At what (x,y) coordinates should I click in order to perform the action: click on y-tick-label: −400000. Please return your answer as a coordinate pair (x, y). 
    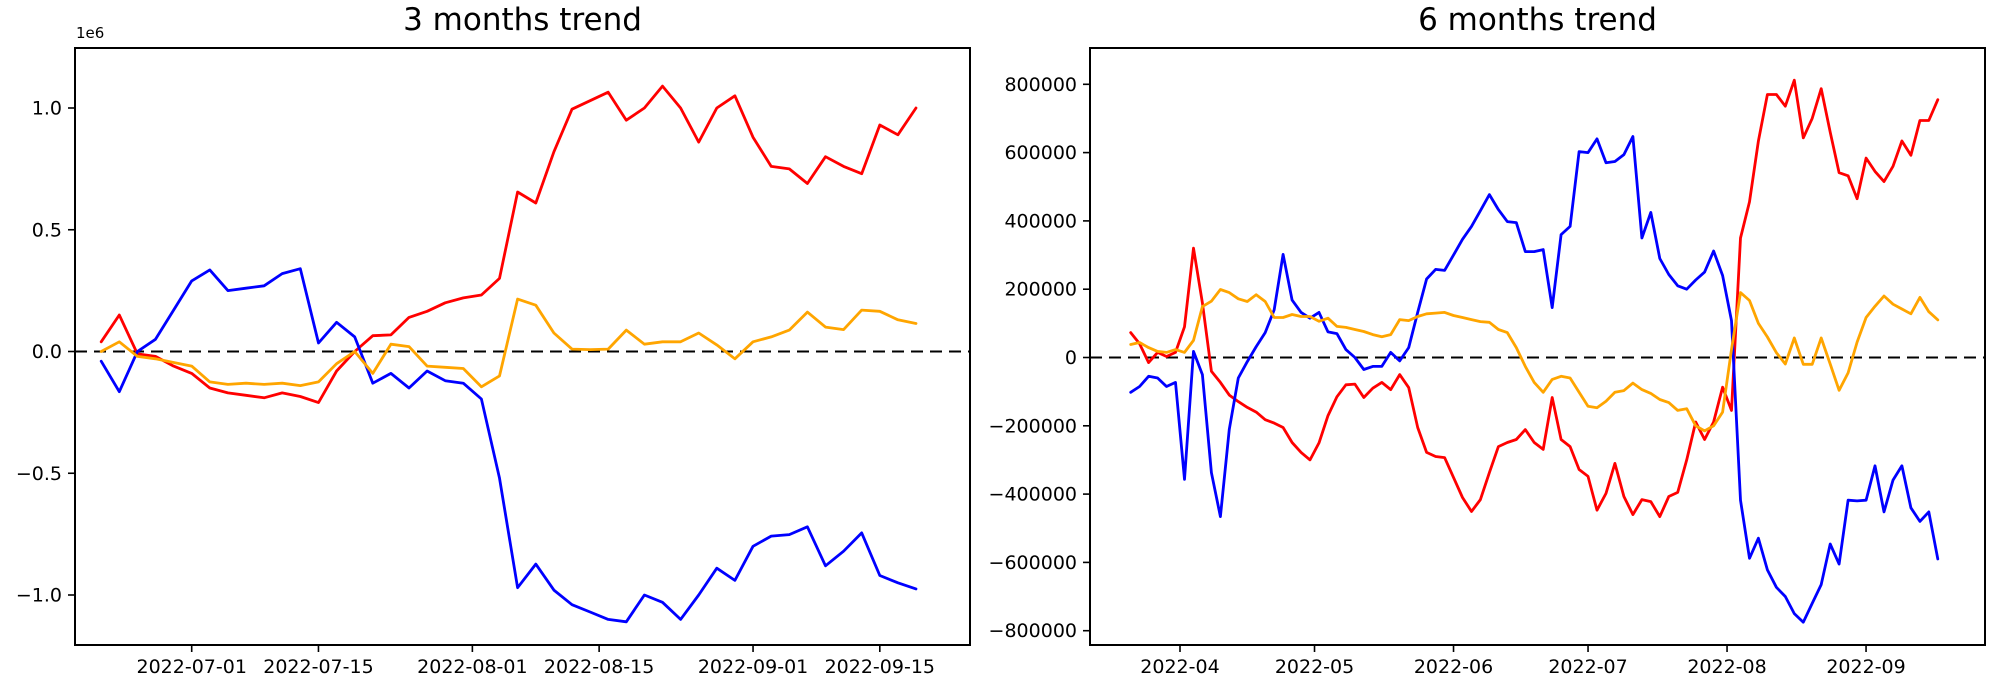
    Looking at the image, I should click on (1033, 495).